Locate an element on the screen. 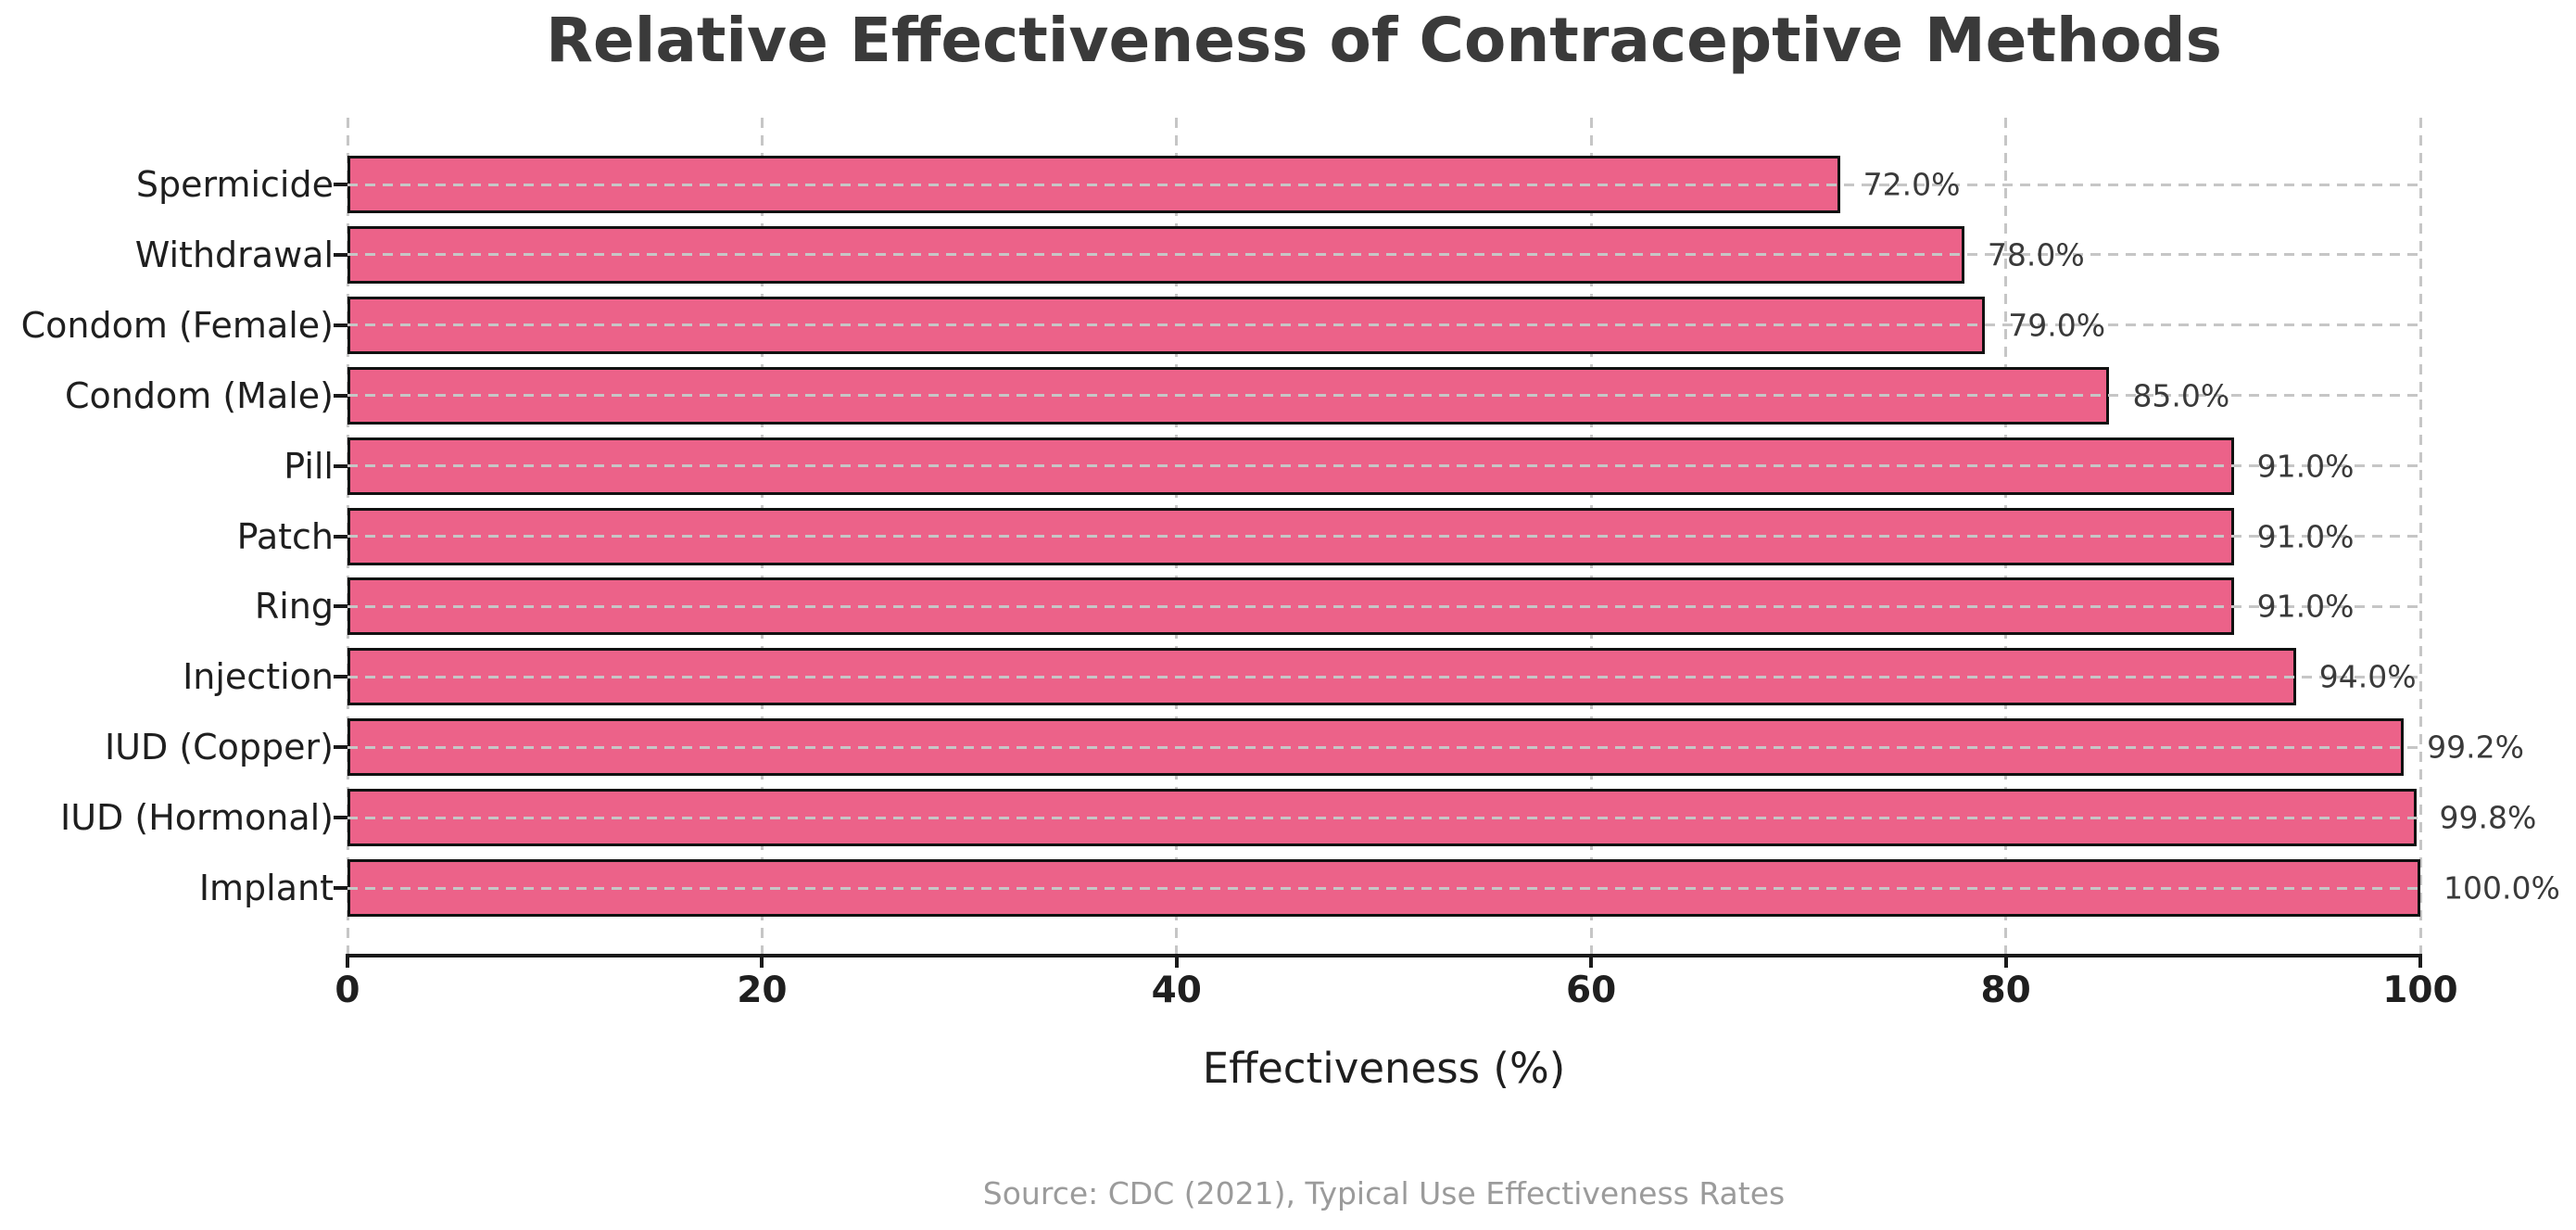 This screenshot has height=1230, width=2576. y-tick-label: Spermicide is located at coordinates (234, 184).